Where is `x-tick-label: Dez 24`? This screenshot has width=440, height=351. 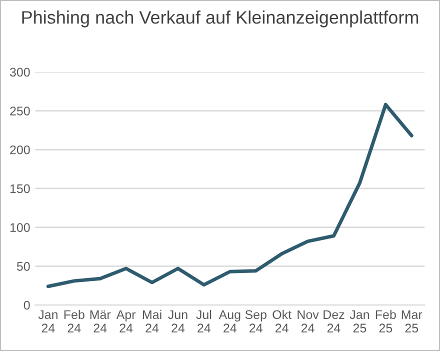 x-tick-label: Dez 24 is located at coordinates (334, 321).